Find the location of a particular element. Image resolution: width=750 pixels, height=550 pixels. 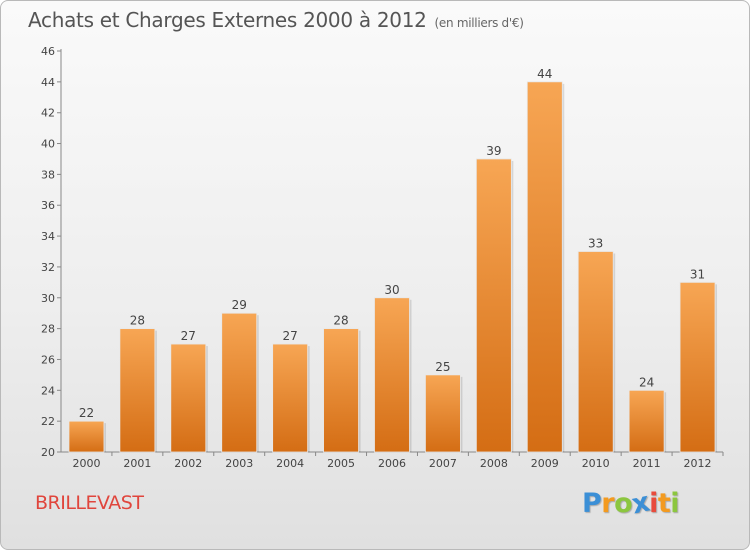

y-tick-label: 40 is located at coordinates (48, 144).